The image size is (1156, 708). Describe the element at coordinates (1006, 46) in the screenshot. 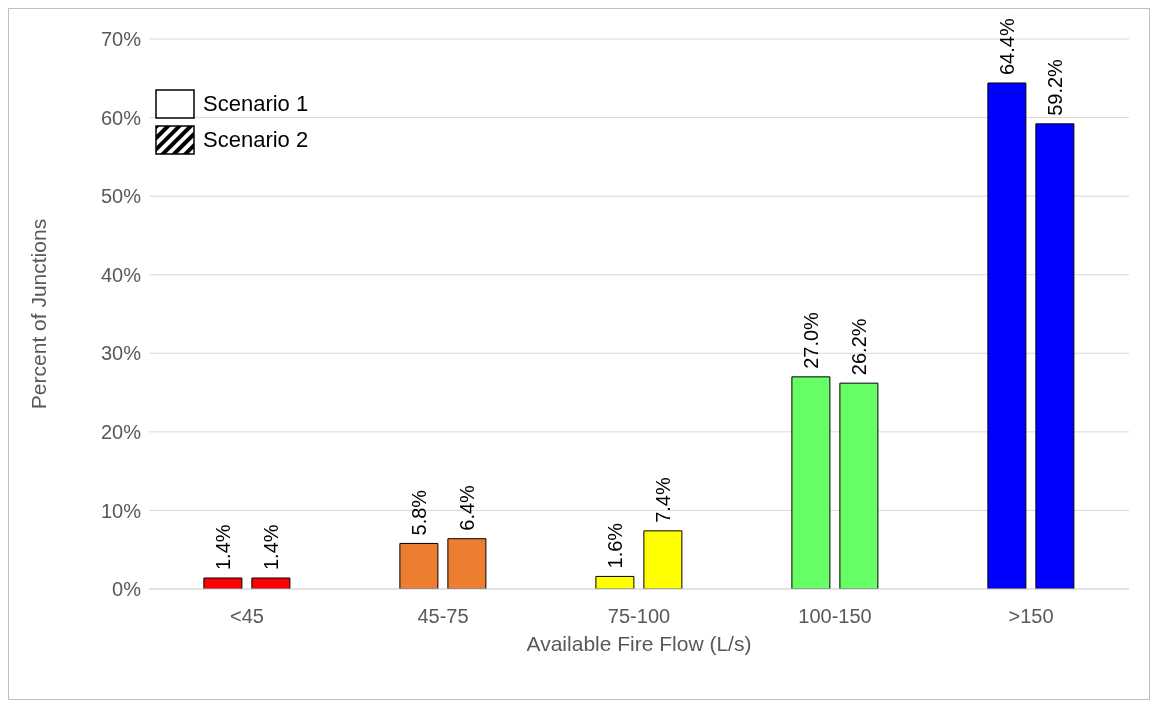

I see `data-label: 64.4%` at that location.